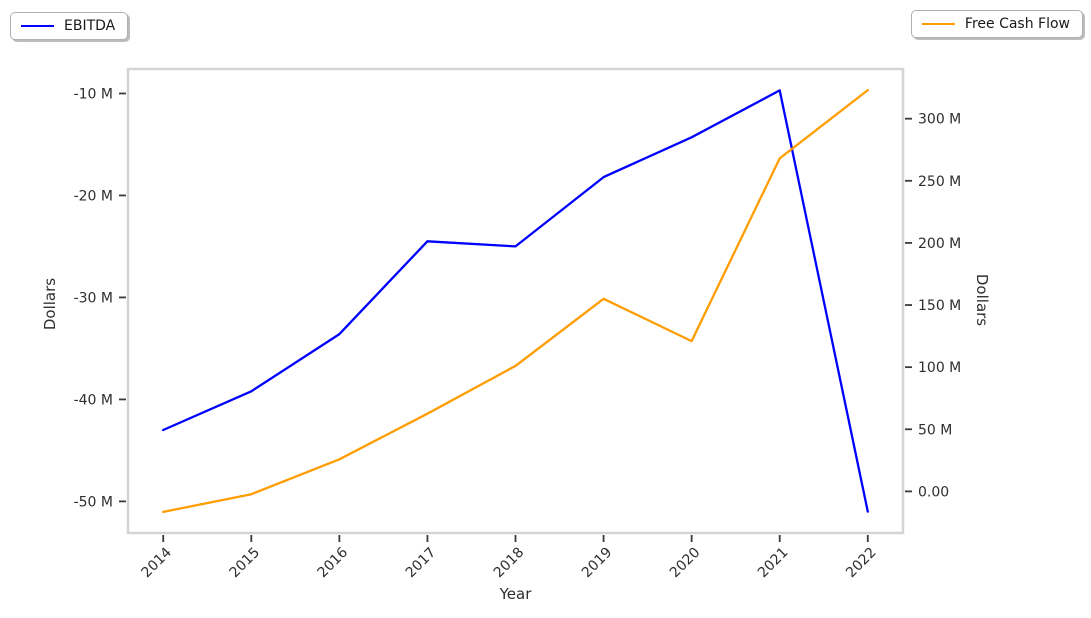 The image size is (1091, 618). Describe the element at coordinates (516, 594) in the screenshot. I see `x-axis-title: Year` at that location.